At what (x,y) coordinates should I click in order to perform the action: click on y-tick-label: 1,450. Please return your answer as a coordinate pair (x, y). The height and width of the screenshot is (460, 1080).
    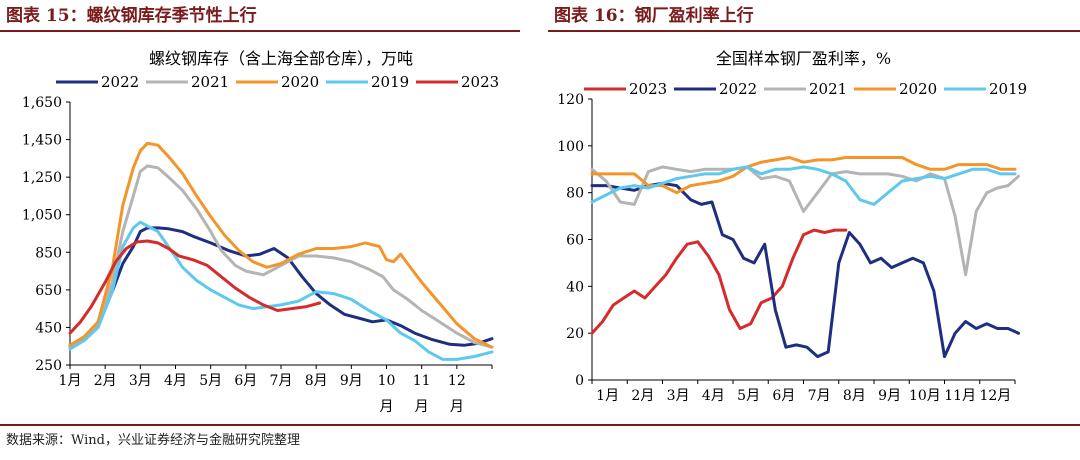
    Looking at the image, I should click on (42, 141).